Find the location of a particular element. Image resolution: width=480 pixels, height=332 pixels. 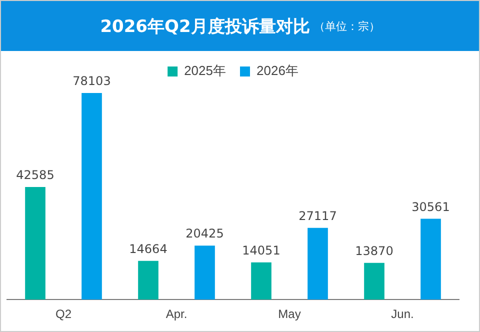

data-label: 78103 is located at coordinates (91, 81).